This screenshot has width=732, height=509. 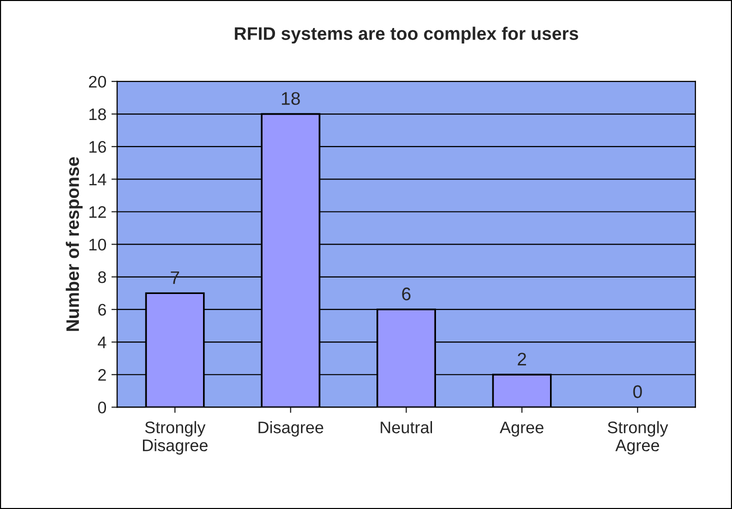 What do you see at coordinates (102, 375) in the screenshot?
I see `y-tick-label: 2` at bounding box center [102, 375].